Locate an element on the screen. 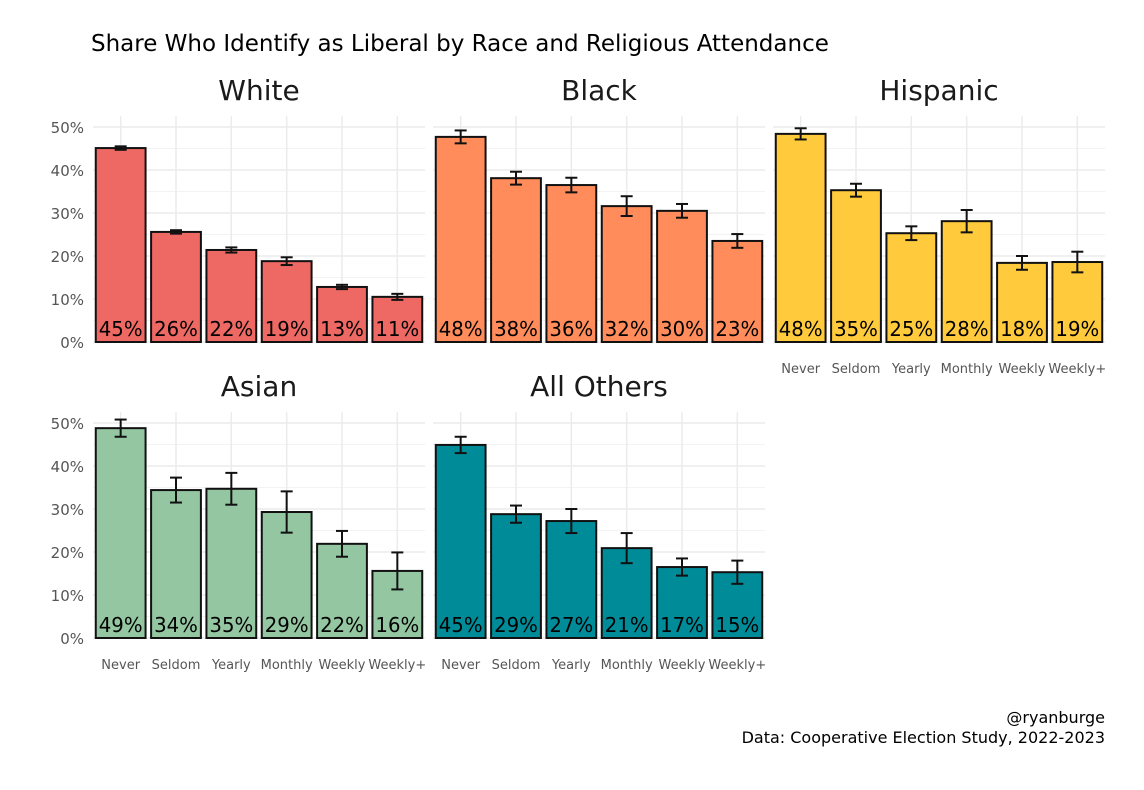 The image size is (1144, 790). data-label: 38% is located at coordinates (516, 329).